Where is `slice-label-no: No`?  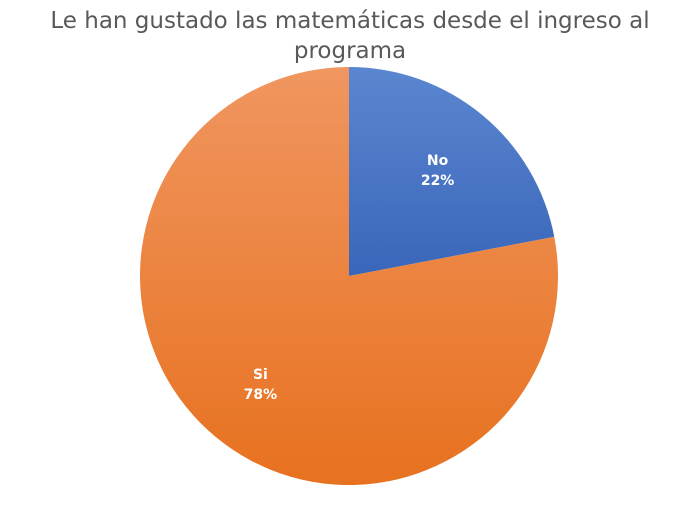
slice-label-no: No is located at coordinates (438, 161).